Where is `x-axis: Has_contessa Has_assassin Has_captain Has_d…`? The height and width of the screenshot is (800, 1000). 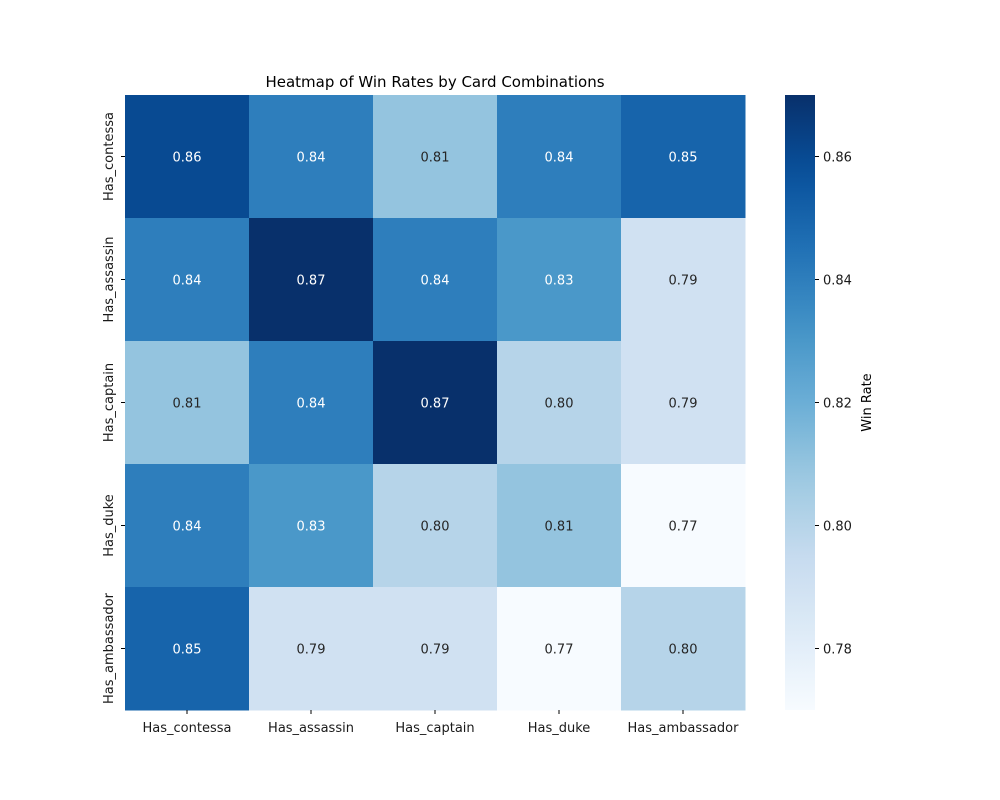 x-axis: Has_contessa Has_assassin Has_captain Has_d… is located at coordinates (441, 723).